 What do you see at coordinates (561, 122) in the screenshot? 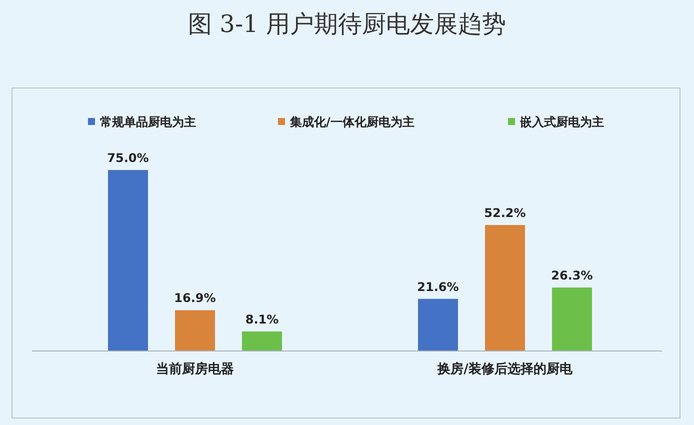
I see `legend-label: 嵌入式厨电为主` at bounding box center [561, 122].